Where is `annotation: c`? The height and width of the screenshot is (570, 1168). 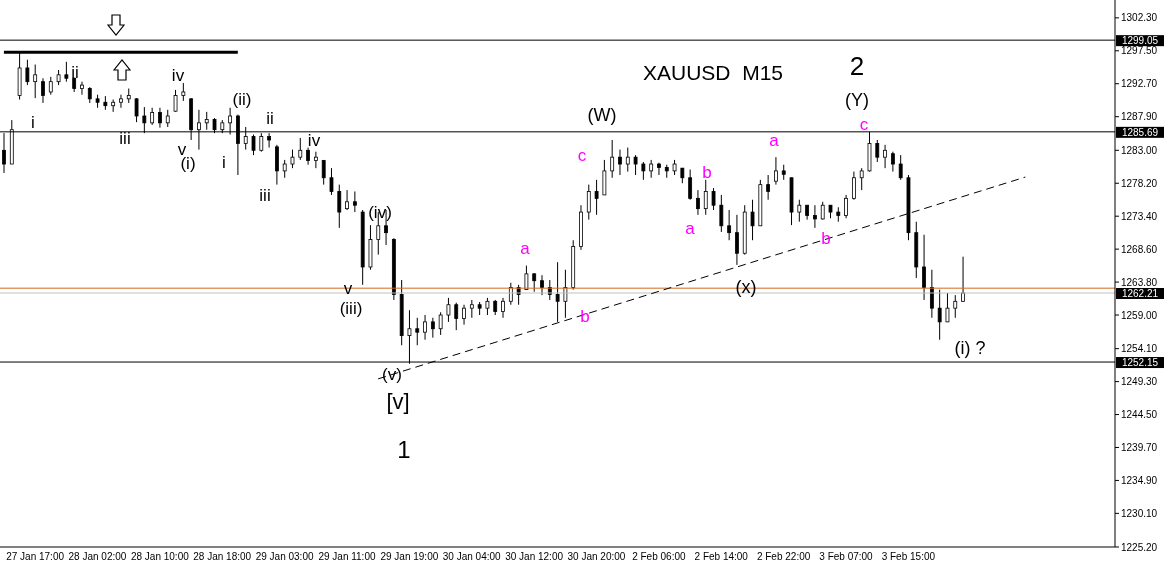 annotation: c is located at coordinates (582, 155).